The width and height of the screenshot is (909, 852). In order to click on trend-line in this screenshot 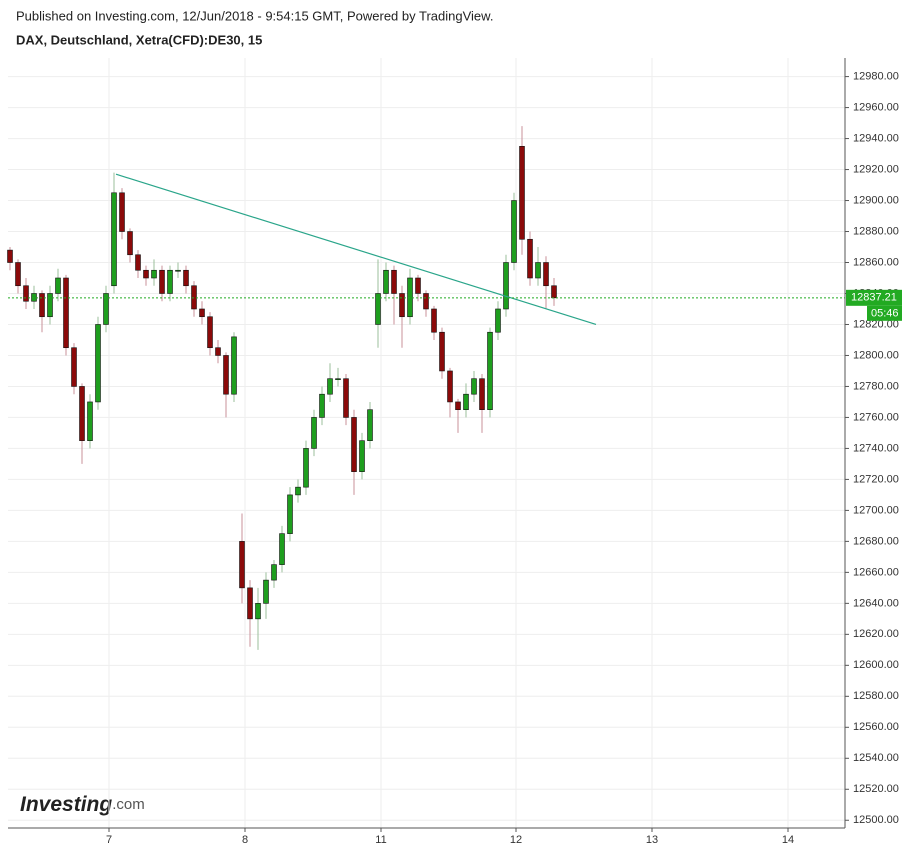, I will do `click(356, 249)`.